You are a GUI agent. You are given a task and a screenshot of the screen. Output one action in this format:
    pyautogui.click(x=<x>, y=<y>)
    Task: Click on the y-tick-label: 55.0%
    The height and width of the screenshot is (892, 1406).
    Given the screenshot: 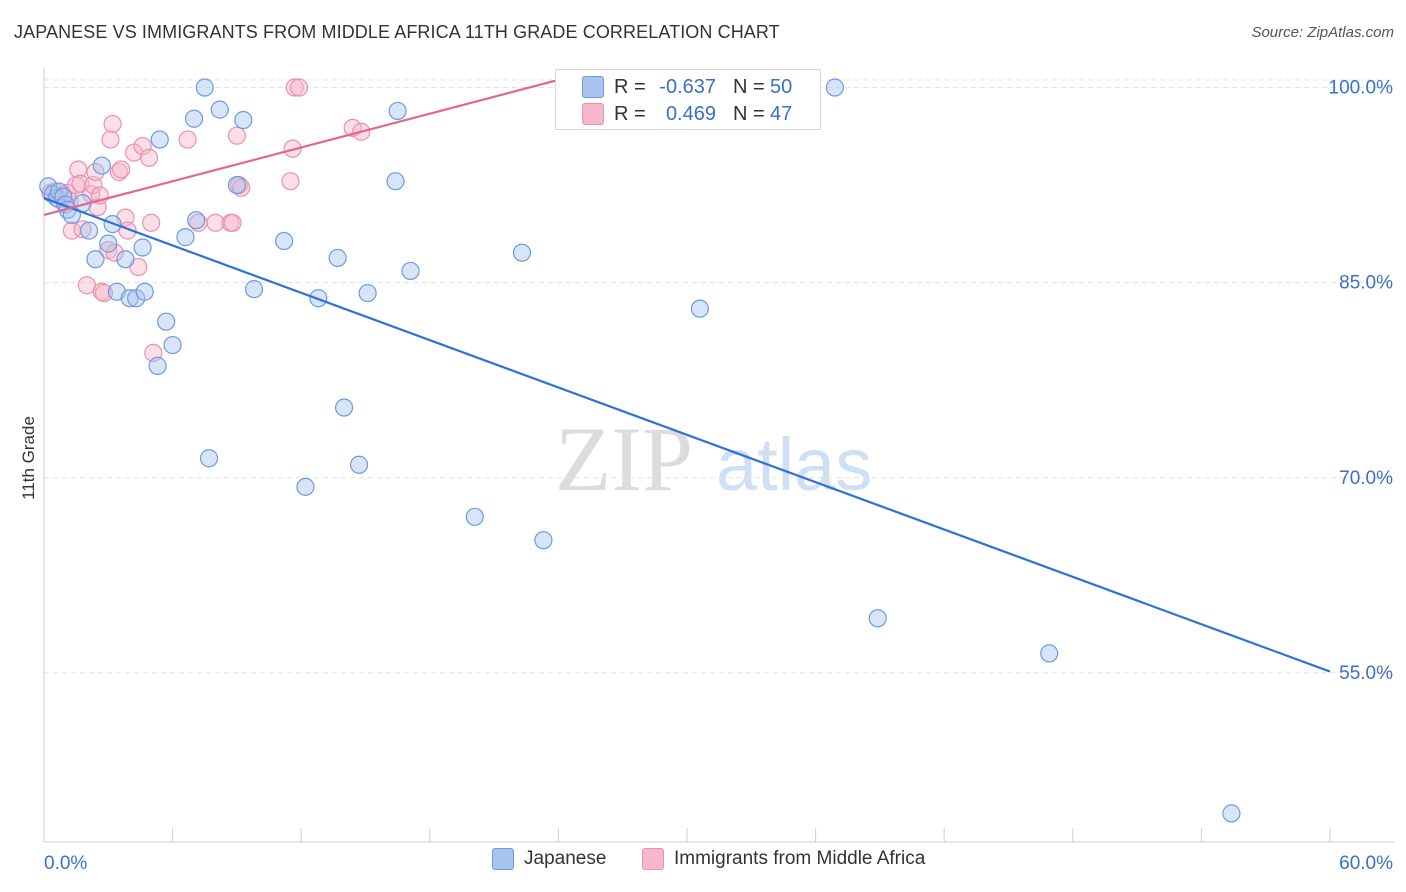 What is the action you would take?
    pyautogui.click(x=1366, y=673)
    